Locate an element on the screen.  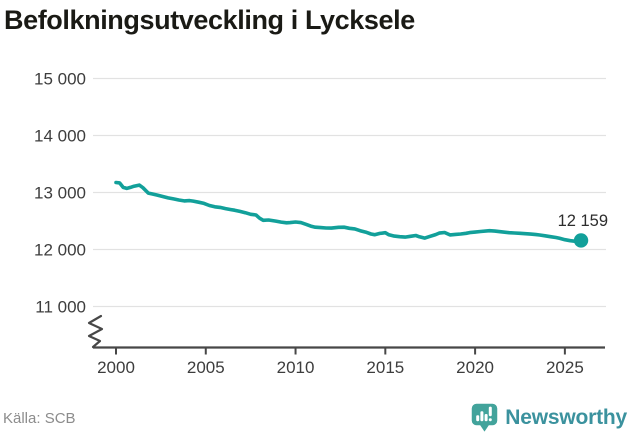
chart-footer: Källa: SCB Newsworthy is located at coordinates (315, 418).